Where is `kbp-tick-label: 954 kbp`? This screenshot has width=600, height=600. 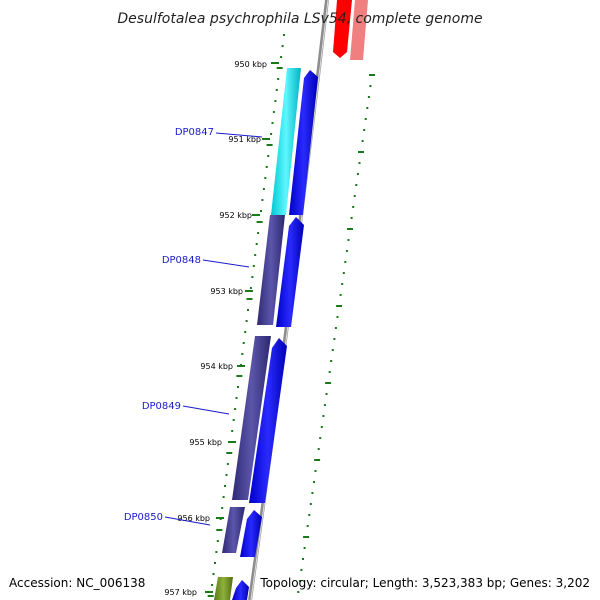 kbp-tick-label: 954 kbp is located at coordinates (216, 366).